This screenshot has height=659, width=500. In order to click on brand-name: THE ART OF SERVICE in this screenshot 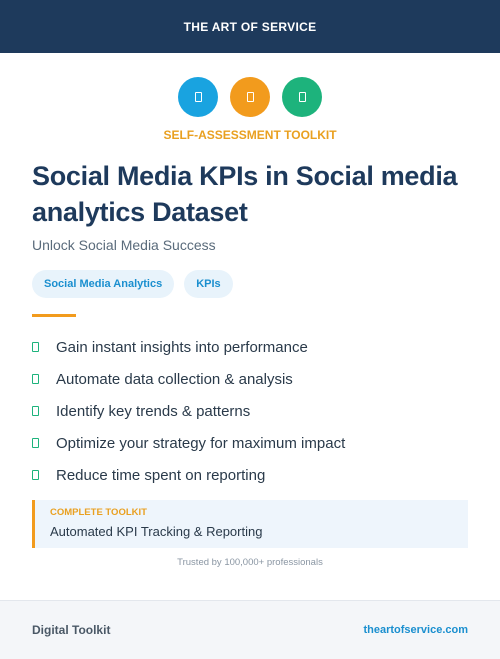, I will do `click(250, 26)`.